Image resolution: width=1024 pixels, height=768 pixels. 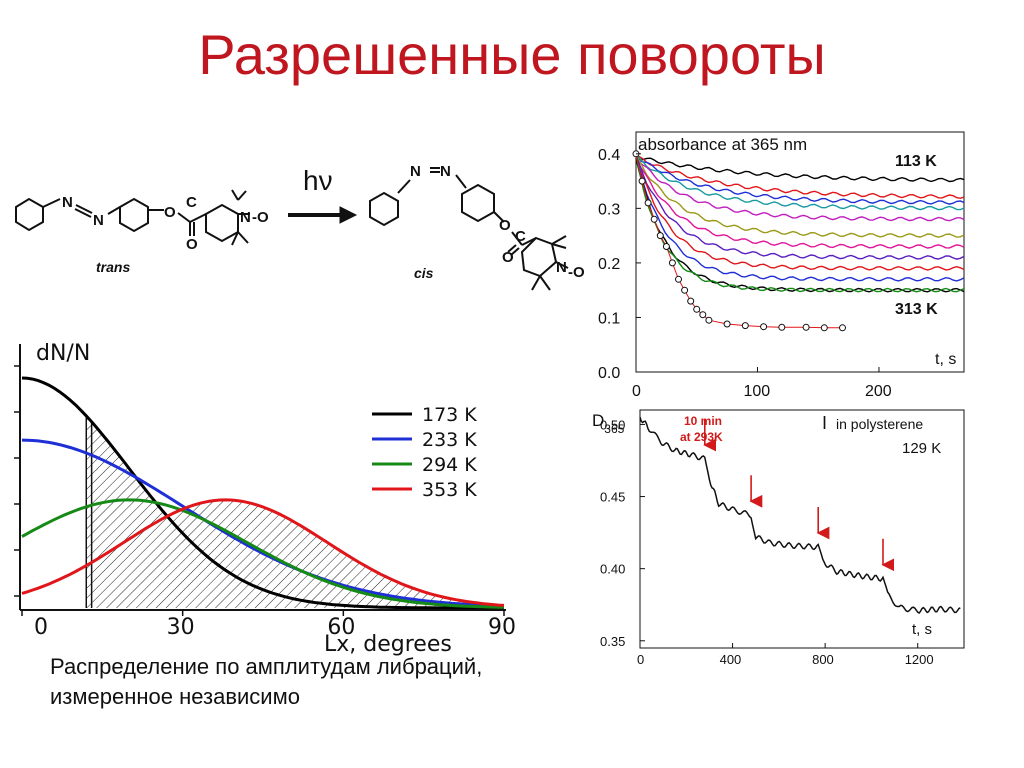 What do you see at coordinates (614, 429) in the screenshot?
I see `ylabel-sub: 365` at bounding box center [614, 429].